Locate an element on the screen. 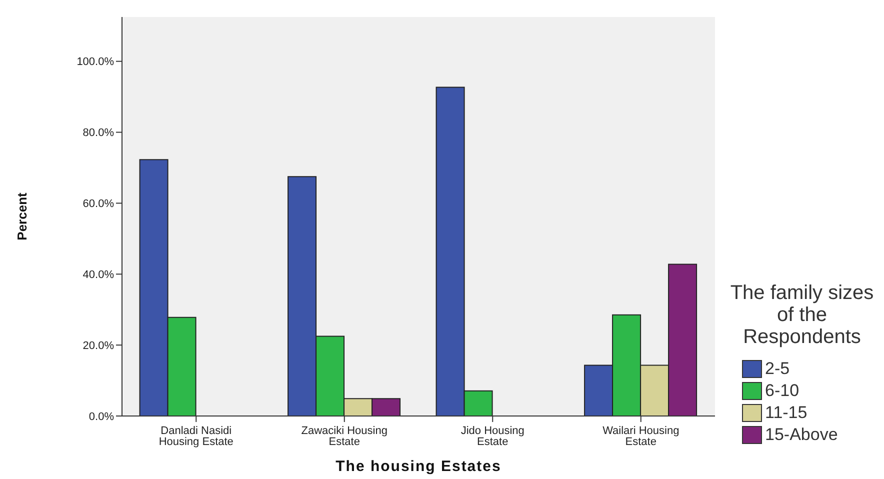  y-tick-label: 80.0% is located at coordinates (98, 133).